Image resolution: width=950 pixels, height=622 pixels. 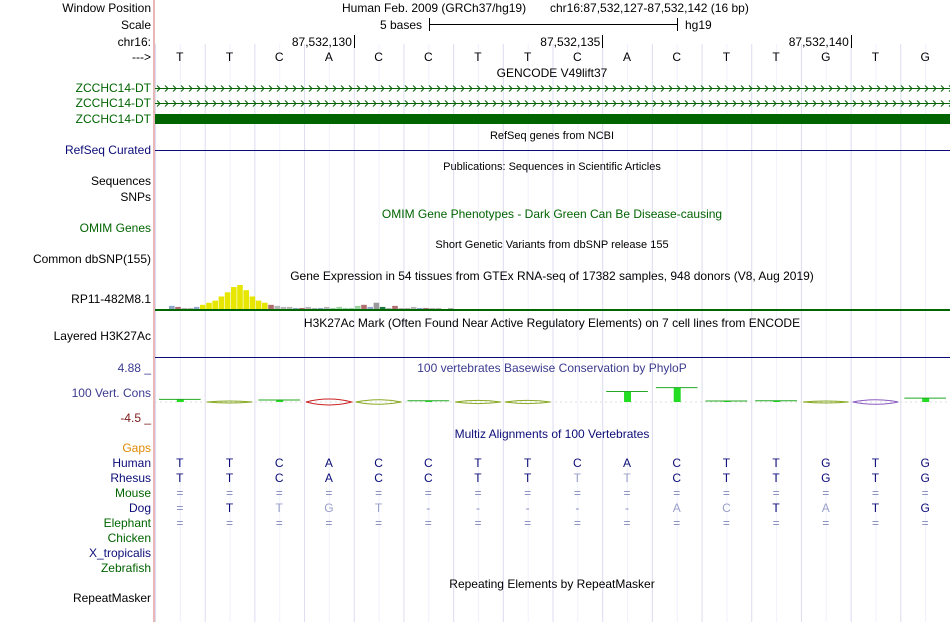 What do you see at coordinates (552, 136) in the screenshot?
I see `refseq-track-title: RefSeq genes from NCBI` at bounding box center [552, 136].